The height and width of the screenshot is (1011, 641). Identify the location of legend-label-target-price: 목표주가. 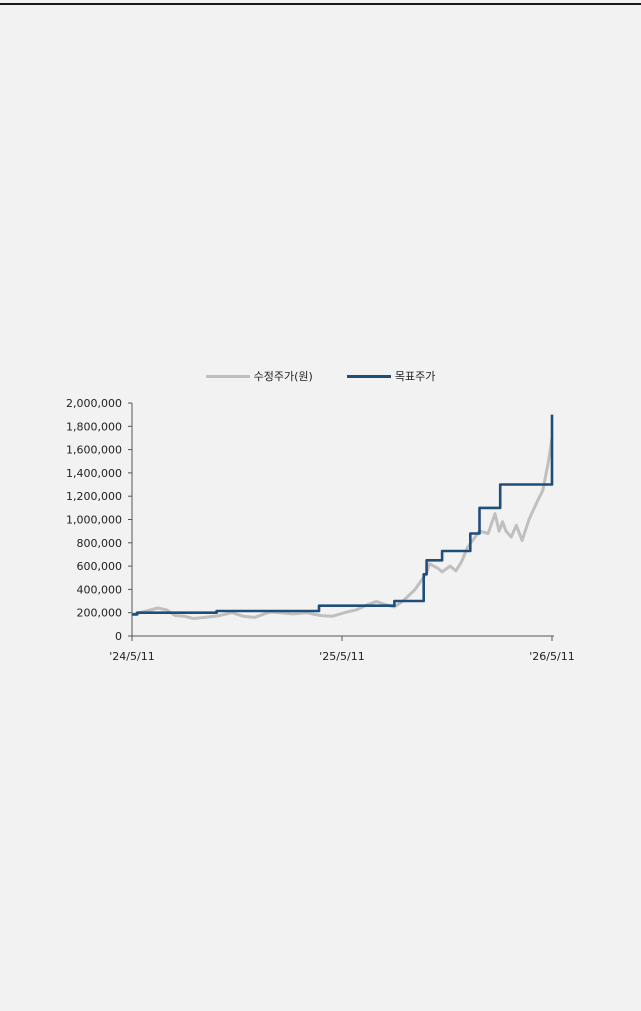
(415, 376).